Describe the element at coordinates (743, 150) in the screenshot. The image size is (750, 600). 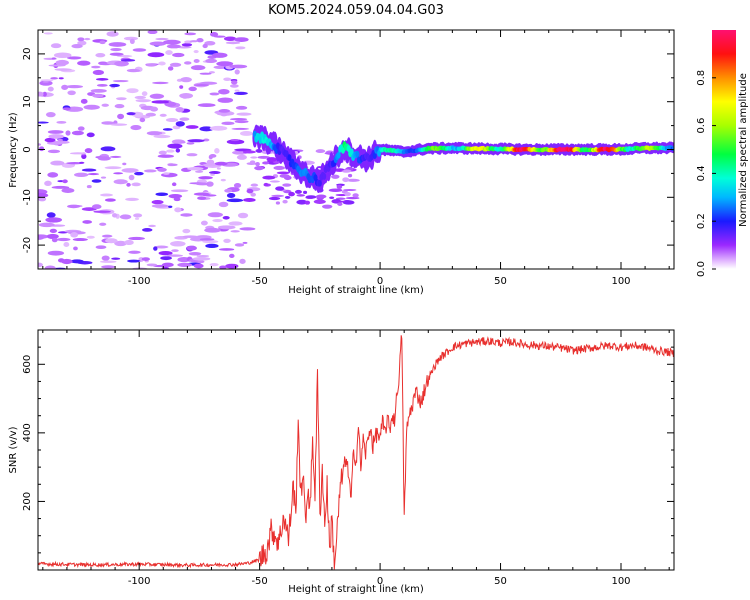
I see `colorbar-label: Normalized spectral amplitude` at that location.